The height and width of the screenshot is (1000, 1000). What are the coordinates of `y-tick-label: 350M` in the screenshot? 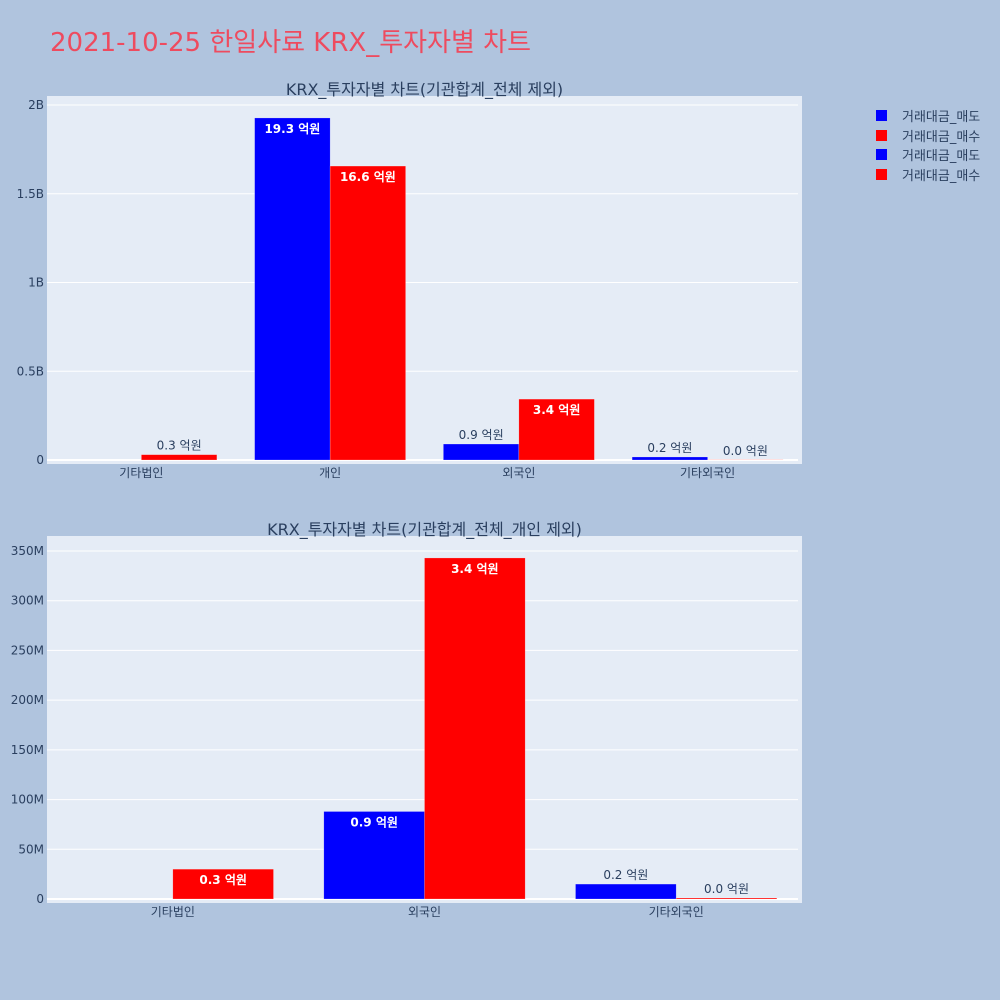 It's located at (27, 551).